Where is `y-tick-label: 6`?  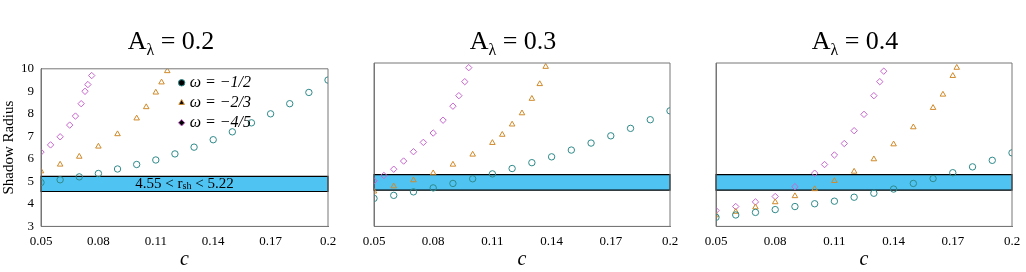
y-tick-label: 6 is located at coordinates (31, 158).